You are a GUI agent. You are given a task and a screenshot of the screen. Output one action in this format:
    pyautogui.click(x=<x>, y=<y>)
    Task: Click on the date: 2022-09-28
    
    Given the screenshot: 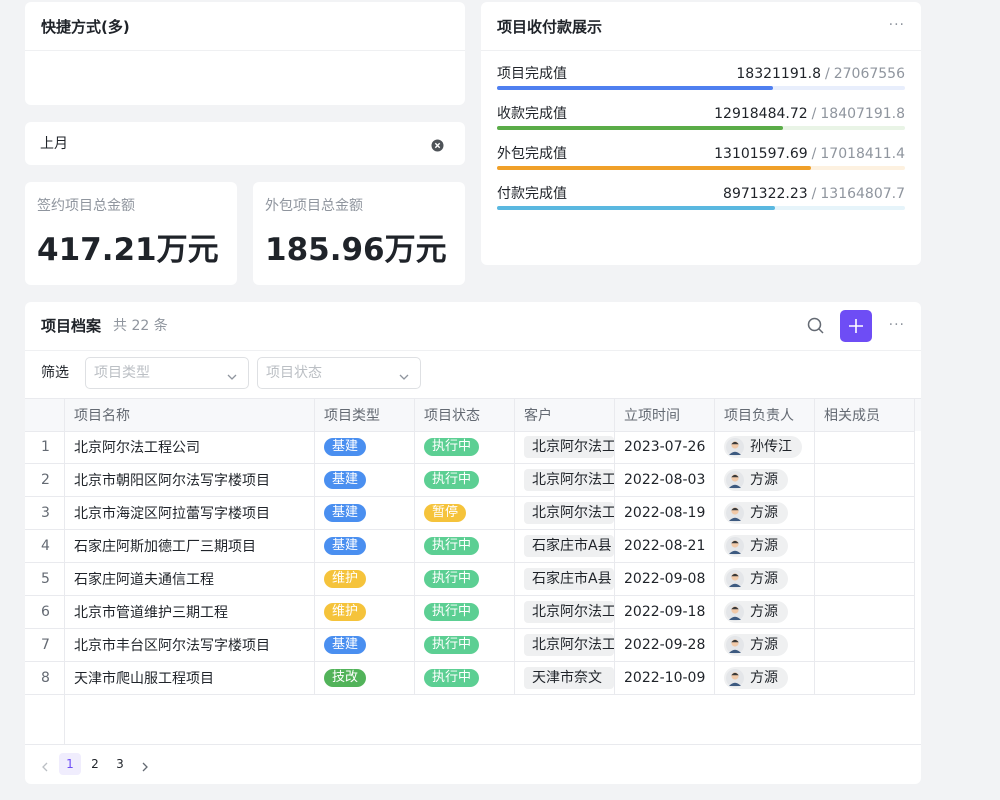 What is the action you would take?
    pyautogui.click(x=665, y=645)
    